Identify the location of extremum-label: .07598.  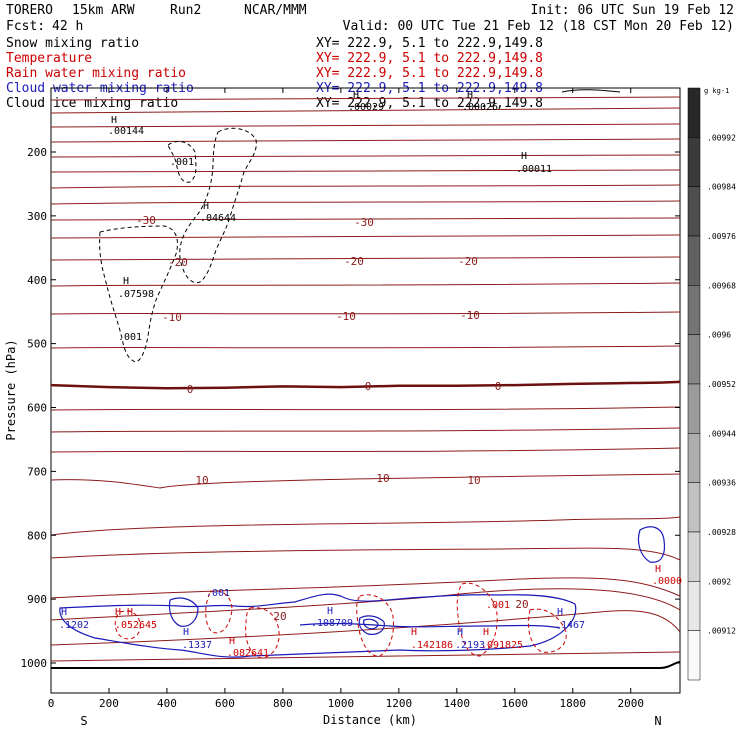
(136, 294).